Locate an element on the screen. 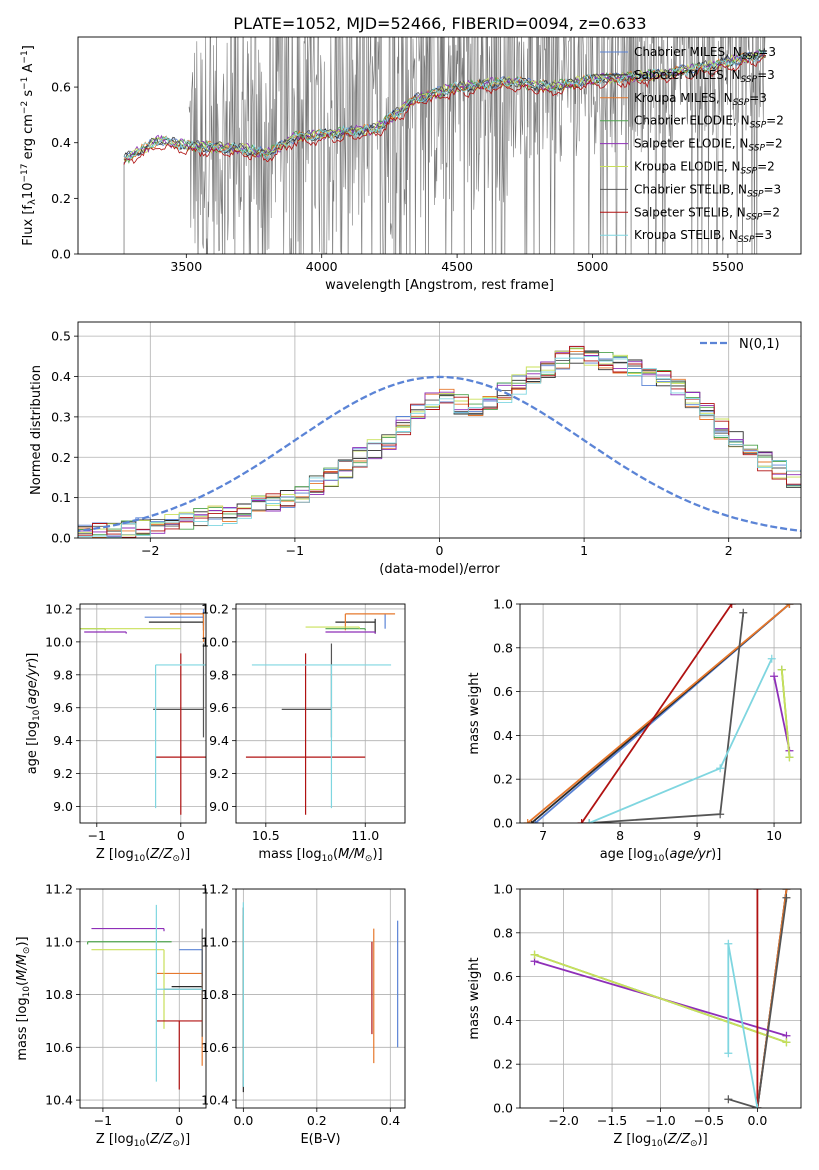  plot-area-mass-vs-Z is located at coordinates (143, 998).